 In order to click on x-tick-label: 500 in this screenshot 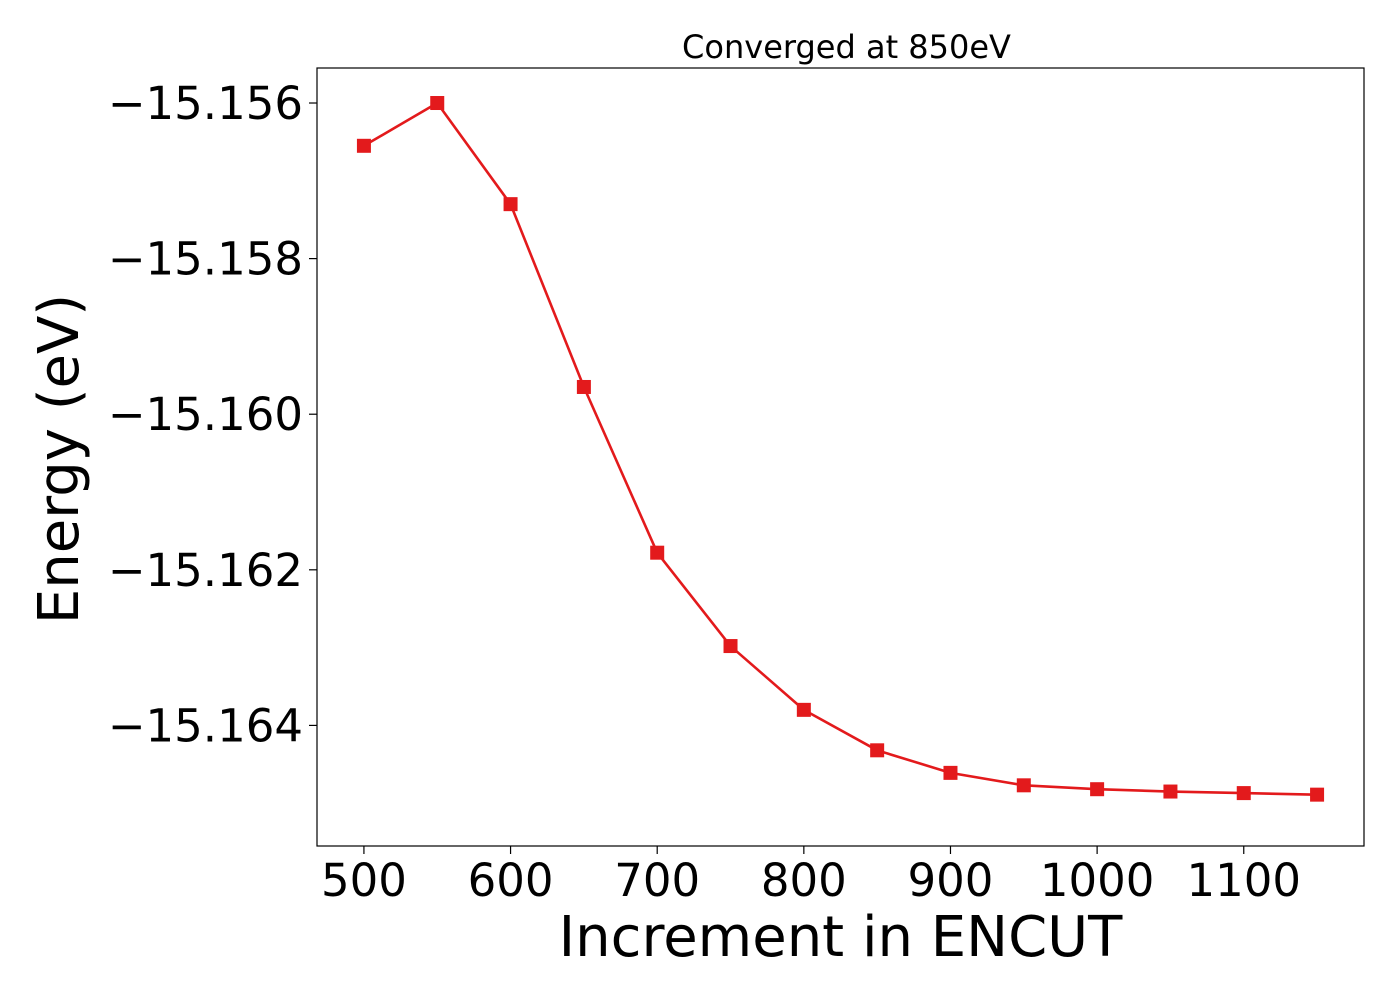, I will do `click(364, 880)`.